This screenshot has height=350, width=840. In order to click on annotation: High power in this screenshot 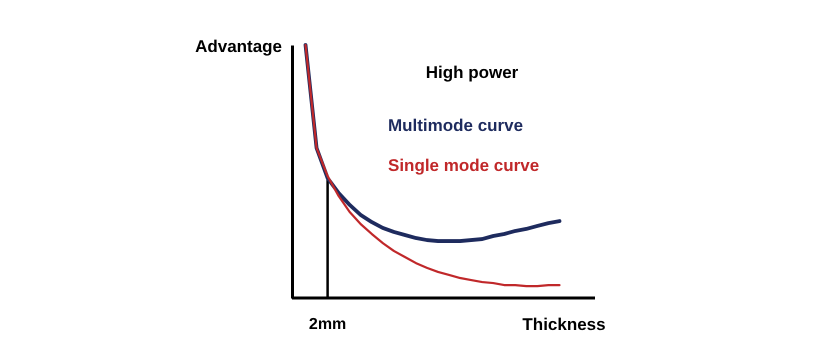, I will do `click(472, 72)`.